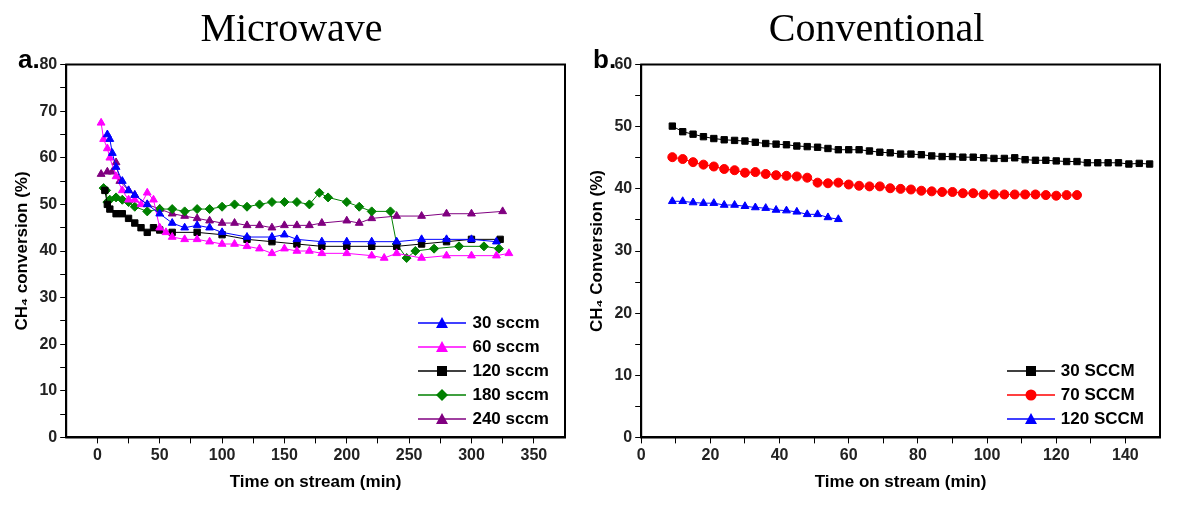 This screenshot has width=1181, height=505. Describe the element at coordinates (534, 455) in the screenshot. I see `x-tick-label: 350` at that location.